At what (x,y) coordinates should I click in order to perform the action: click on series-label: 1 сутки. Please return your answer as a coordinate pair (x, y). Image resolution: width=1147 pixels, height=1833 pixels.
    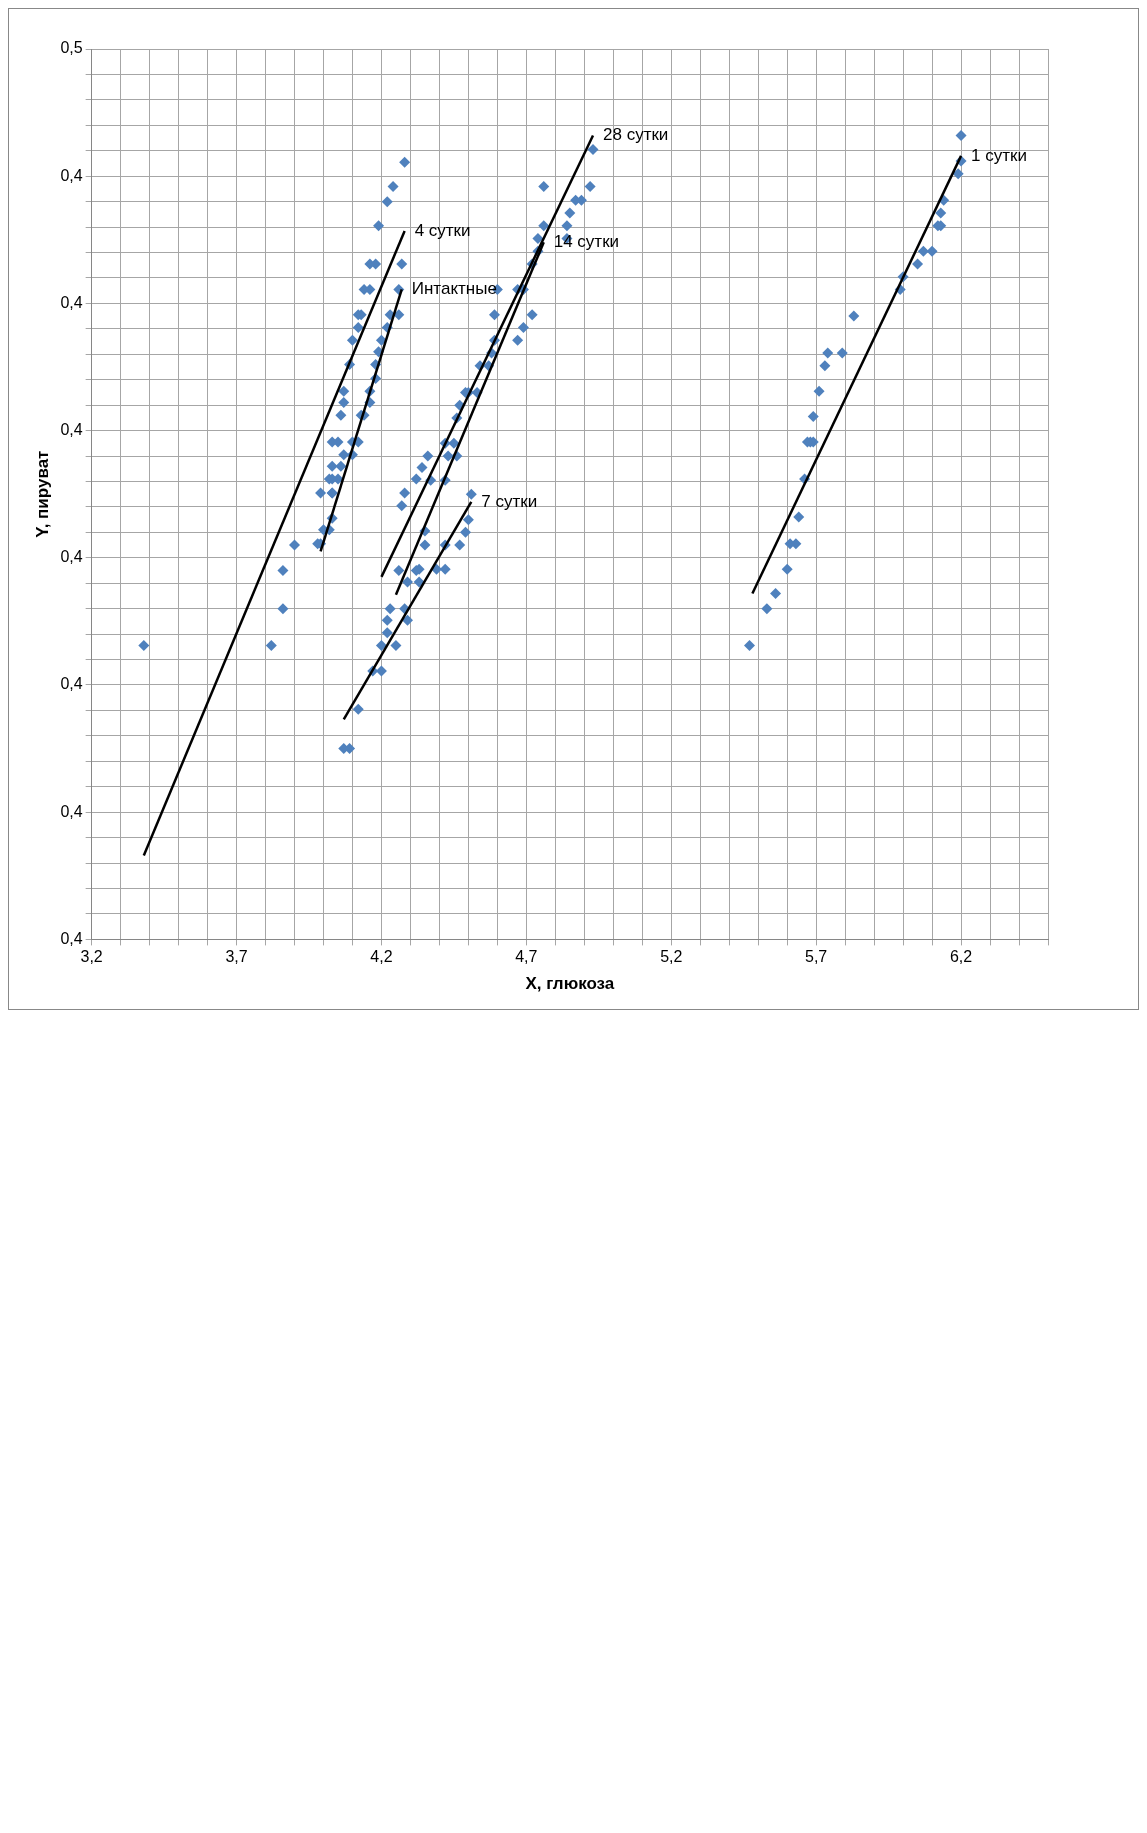
    Looking at the image, I should click on (999, 155).